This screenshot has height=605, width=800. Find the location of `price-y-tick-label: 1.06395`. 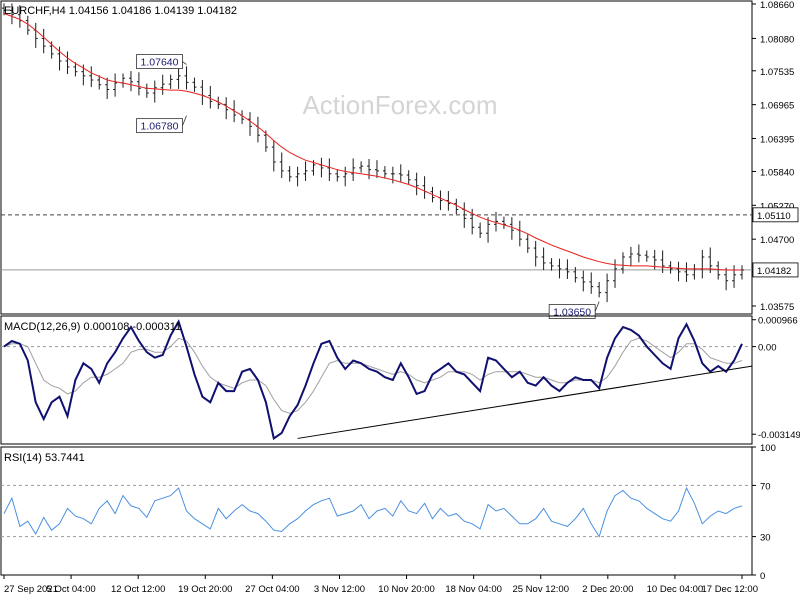

price-y-tick-label: 1.06395 is located at coordinates (777, 139).